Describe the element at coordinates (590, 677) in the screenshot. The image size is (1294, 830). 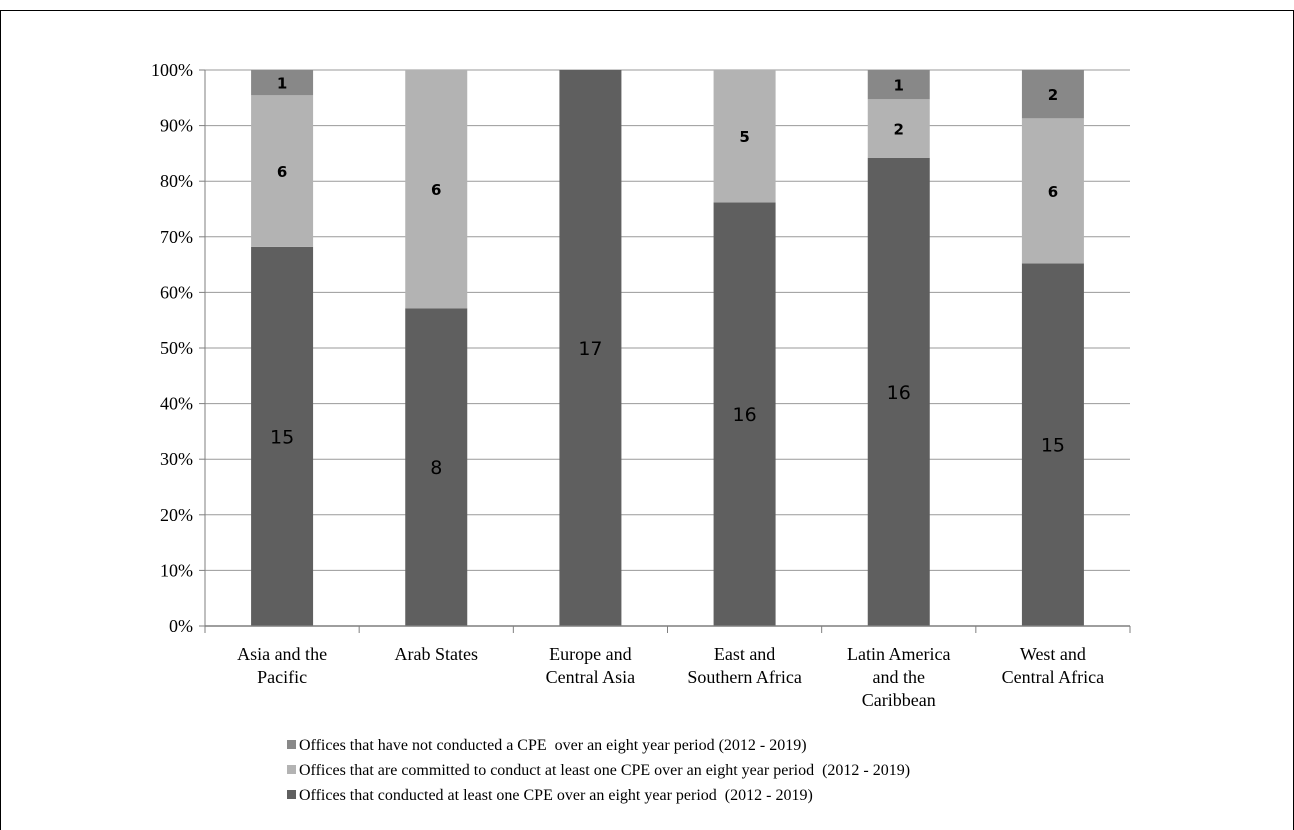
I see `category-label-line: Central Asia` at that location.